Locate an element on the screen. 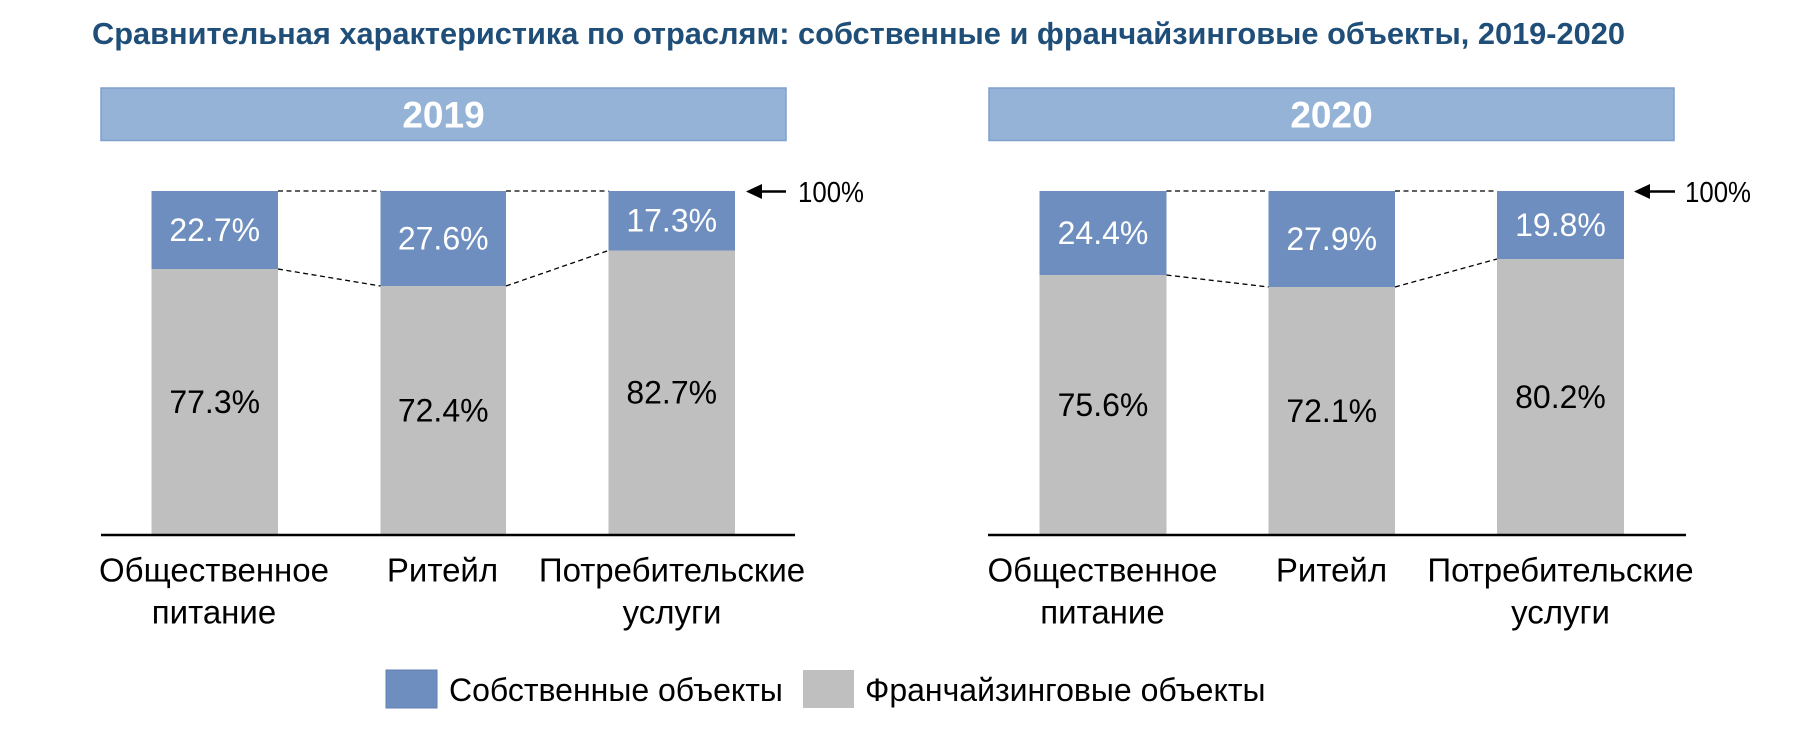 This screenshot has height=739, width=1814. svg-text: Франчайзинговые объекты is located at coordinates (1065, 690).